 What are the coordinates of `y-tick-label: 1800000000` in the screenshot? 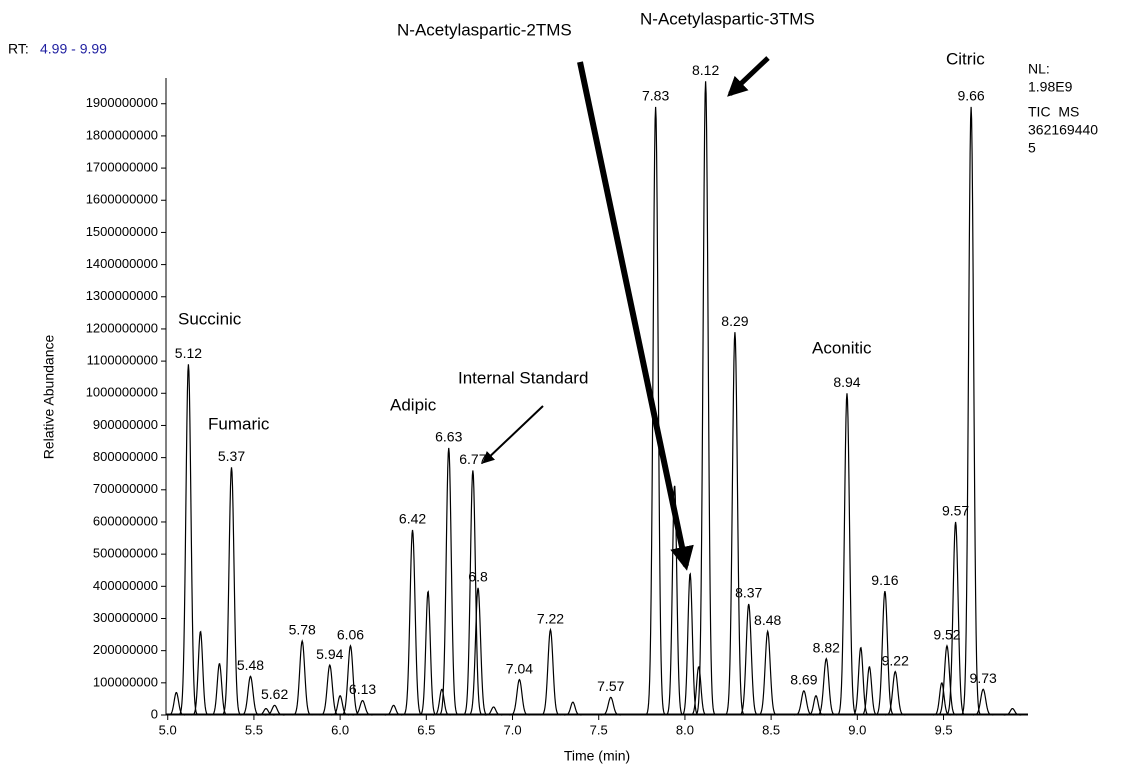 It's located at (122, 134).